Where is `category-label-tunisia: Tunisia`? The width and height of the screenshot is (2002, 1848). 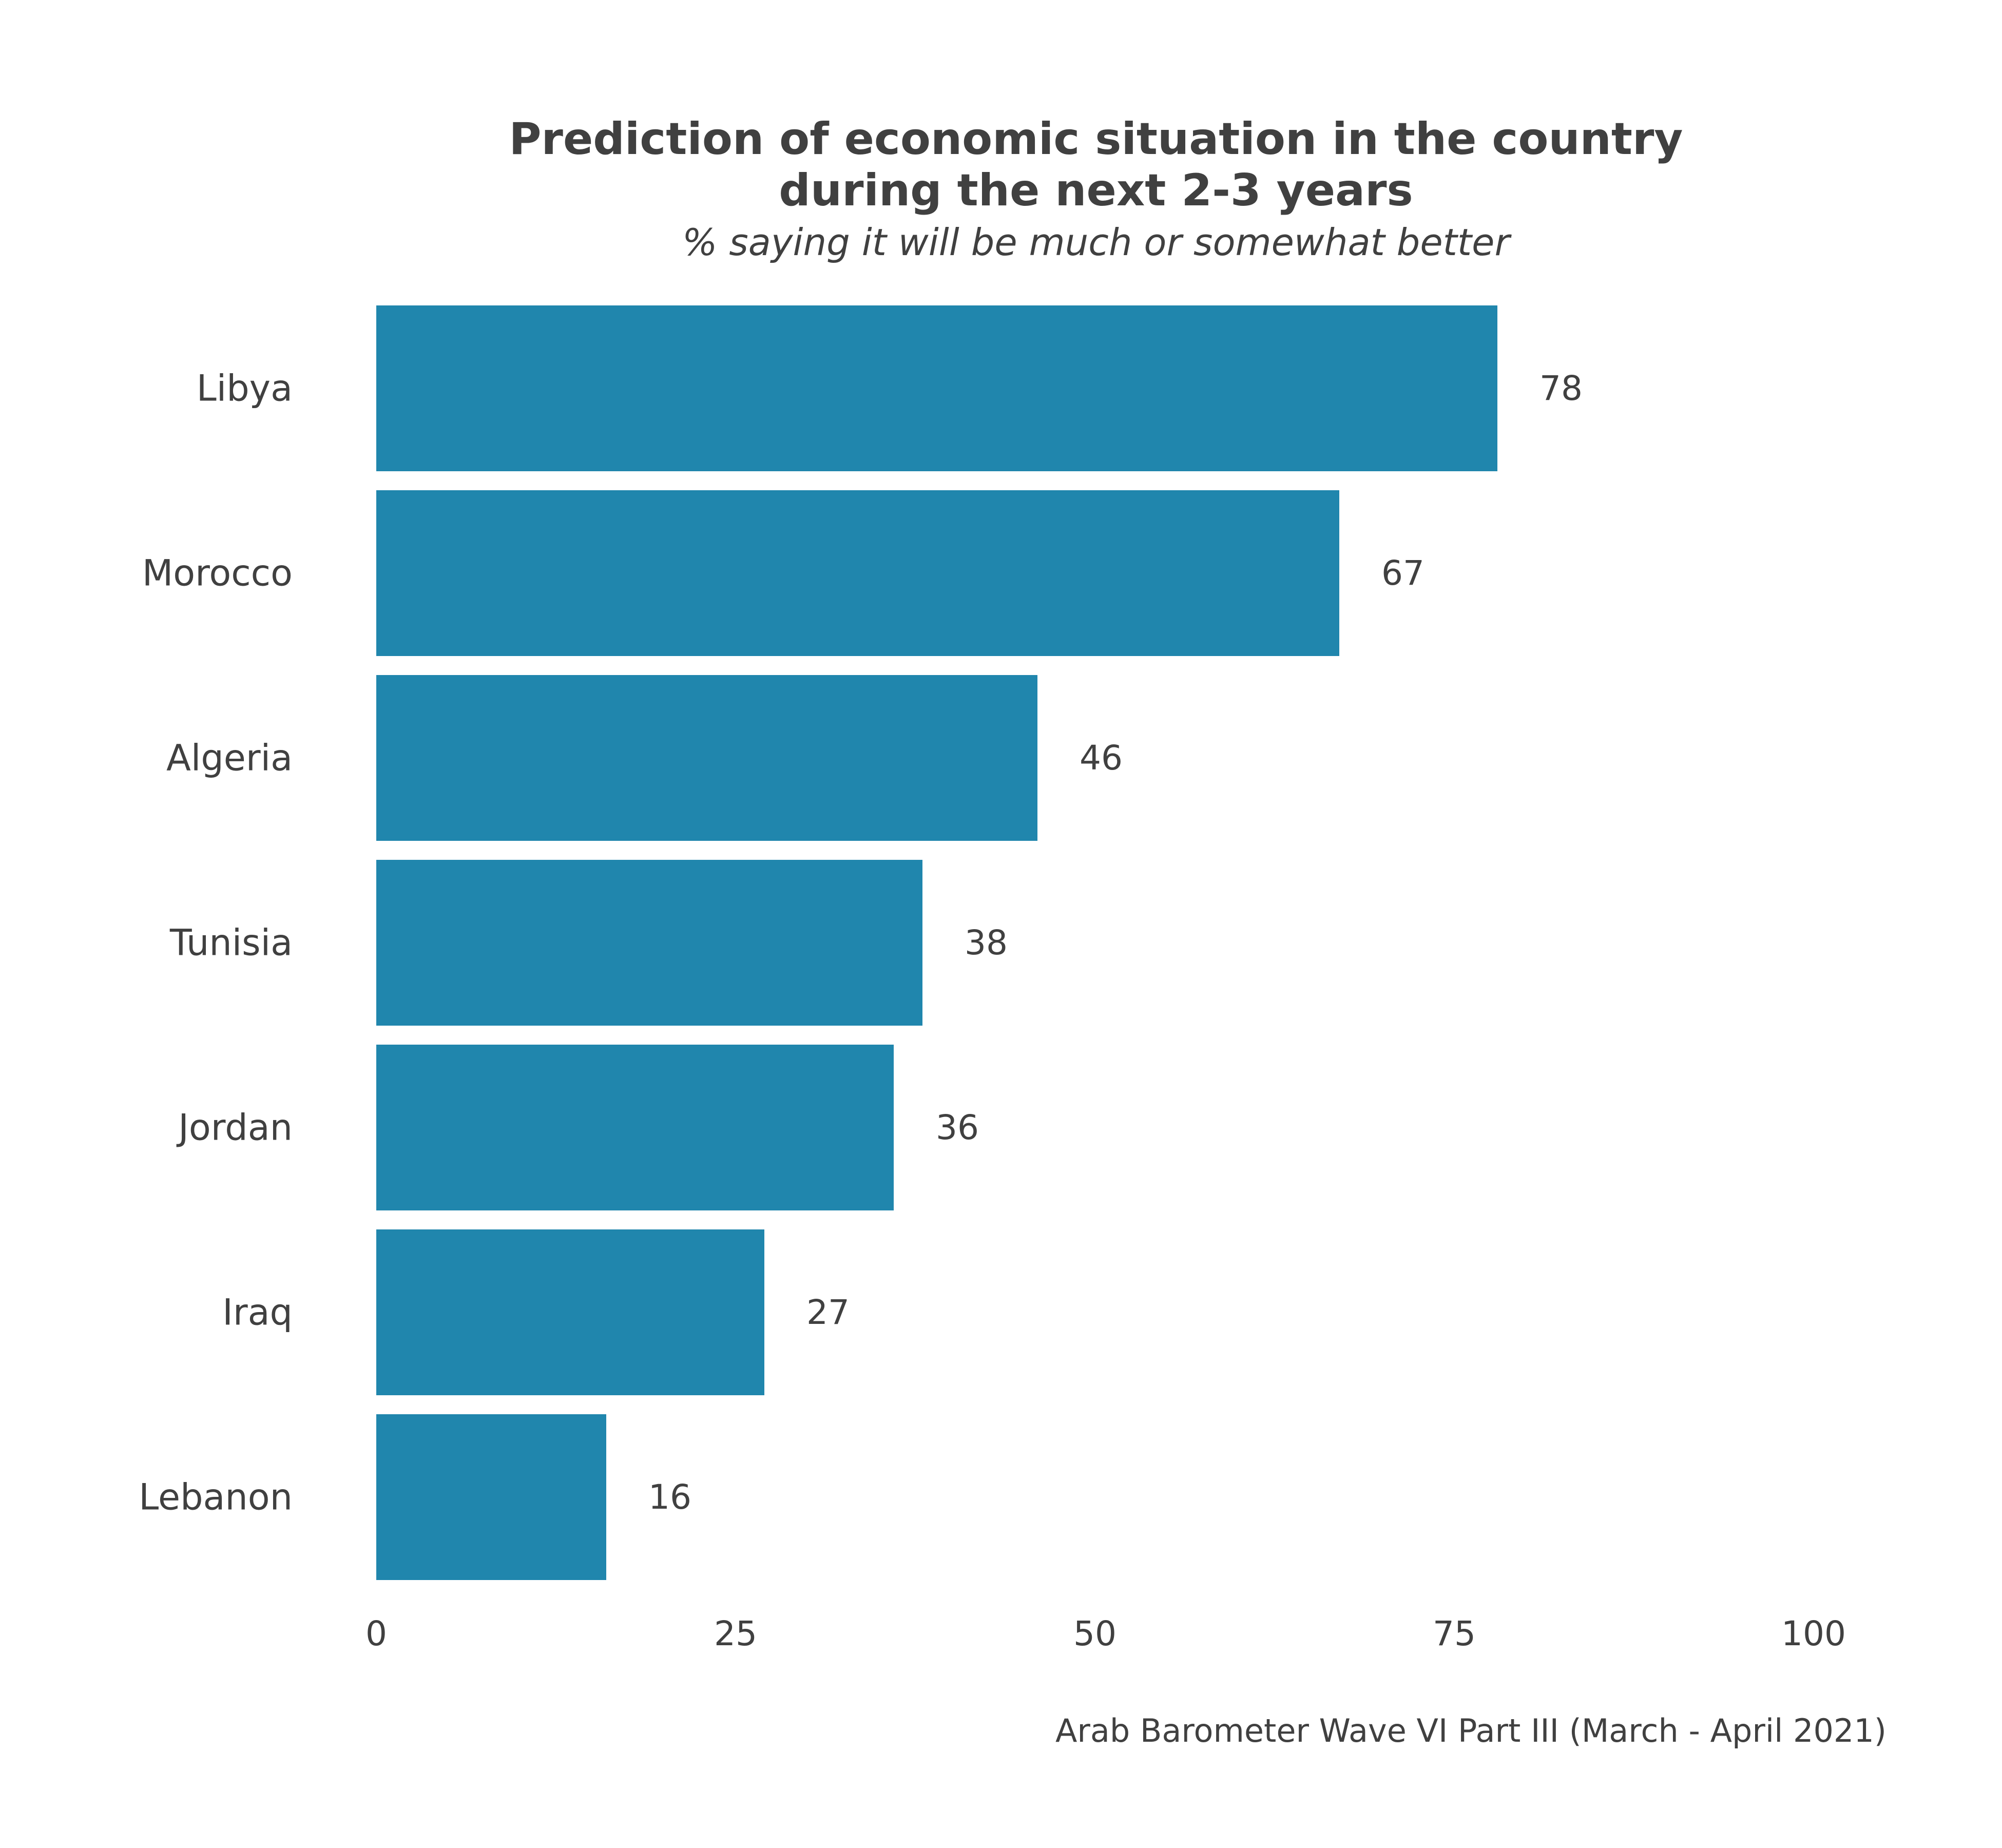 category-label-tunisia: Tunisia is located at coordinates (231, 943).